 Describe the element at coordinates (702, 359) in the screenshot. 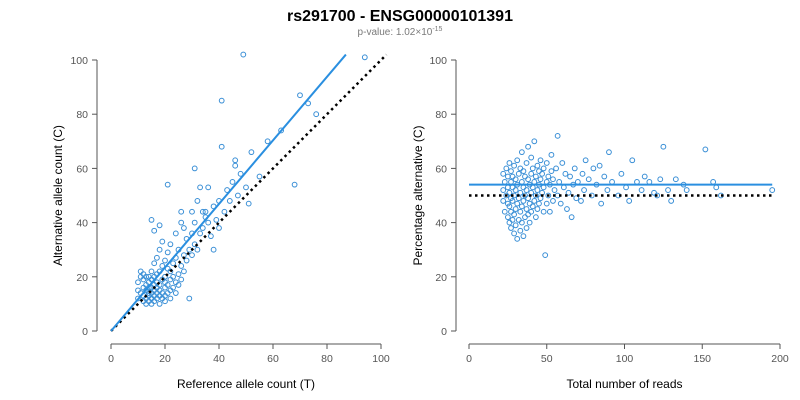

I see `x-tick-label: 150` at that location.